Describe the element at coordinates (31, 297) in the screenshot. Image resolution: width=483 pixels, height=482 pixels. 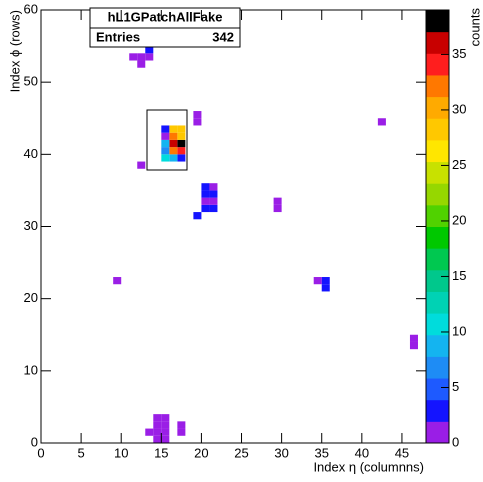
I see `y-tick-label: 20` at that location.